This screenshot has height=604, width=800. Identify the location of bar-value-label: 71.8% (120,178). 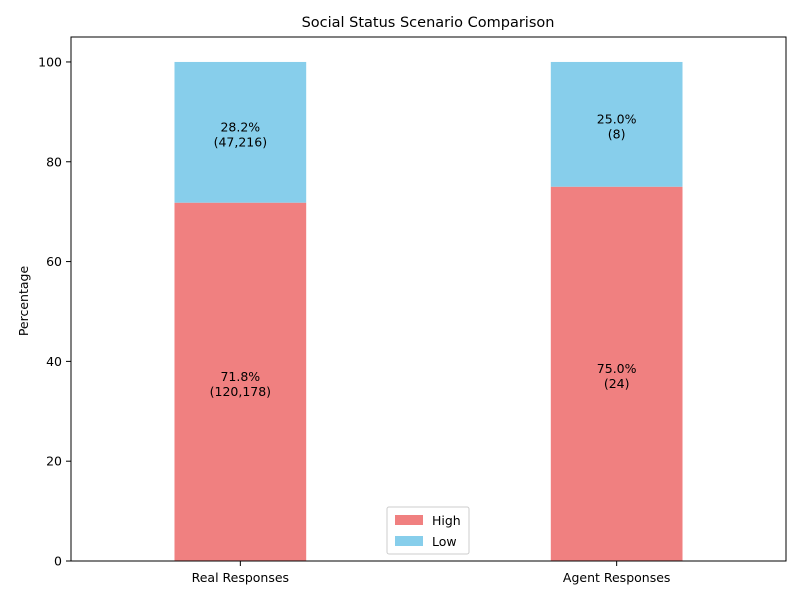
(240, 384).